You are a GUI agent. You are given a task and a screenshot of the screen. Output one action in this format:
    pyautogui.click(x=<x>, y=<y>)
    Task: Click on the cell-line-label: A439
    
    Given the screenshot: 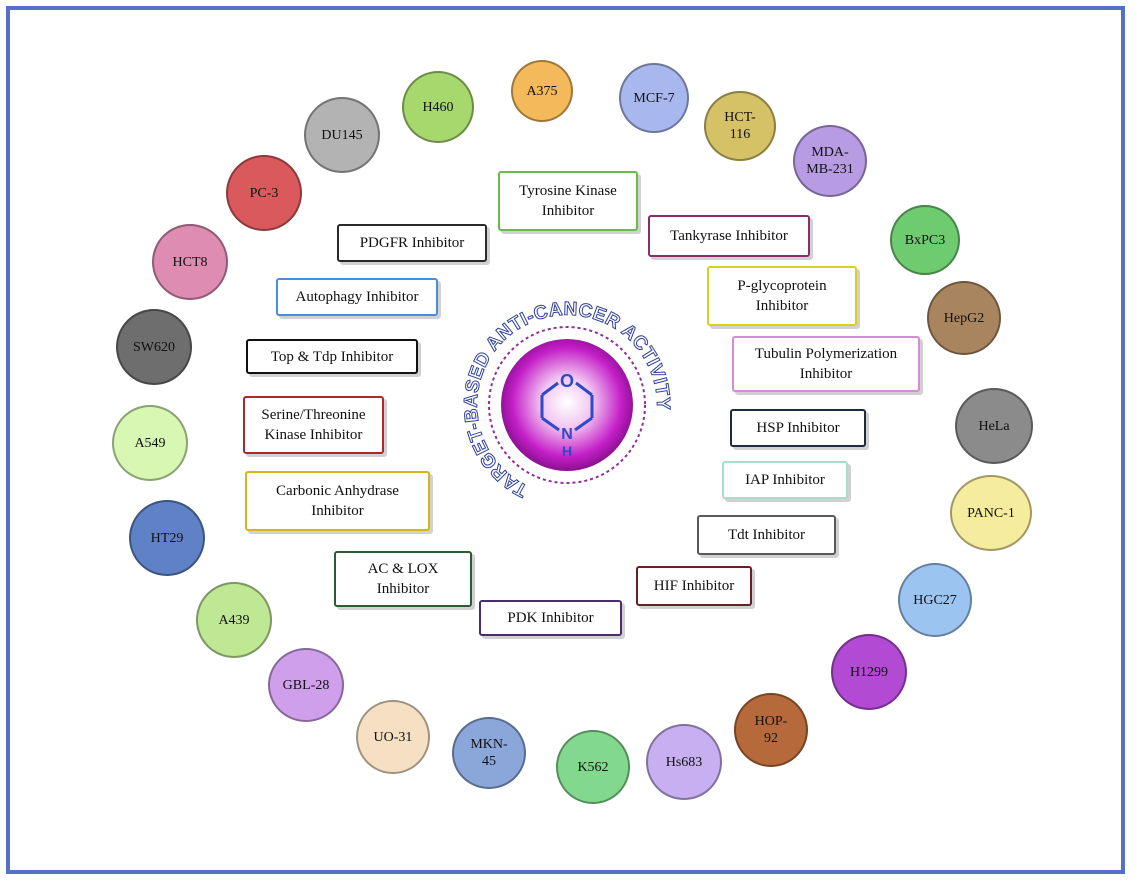 What is the action you would take?
    pyautogui.click(x=234, y=620)
    